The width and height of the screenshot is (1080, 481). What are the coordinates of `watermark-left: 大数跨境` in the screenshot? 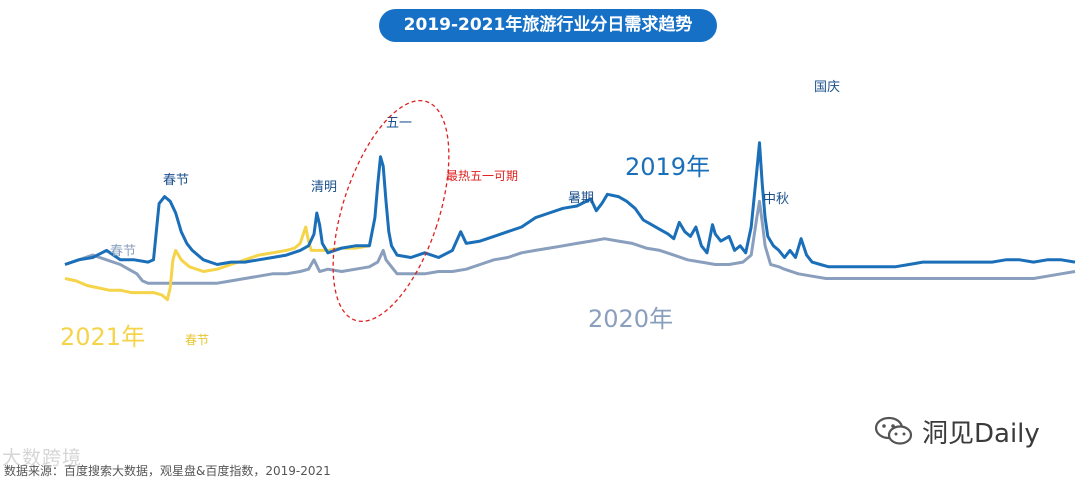 It's located at (42, 458).